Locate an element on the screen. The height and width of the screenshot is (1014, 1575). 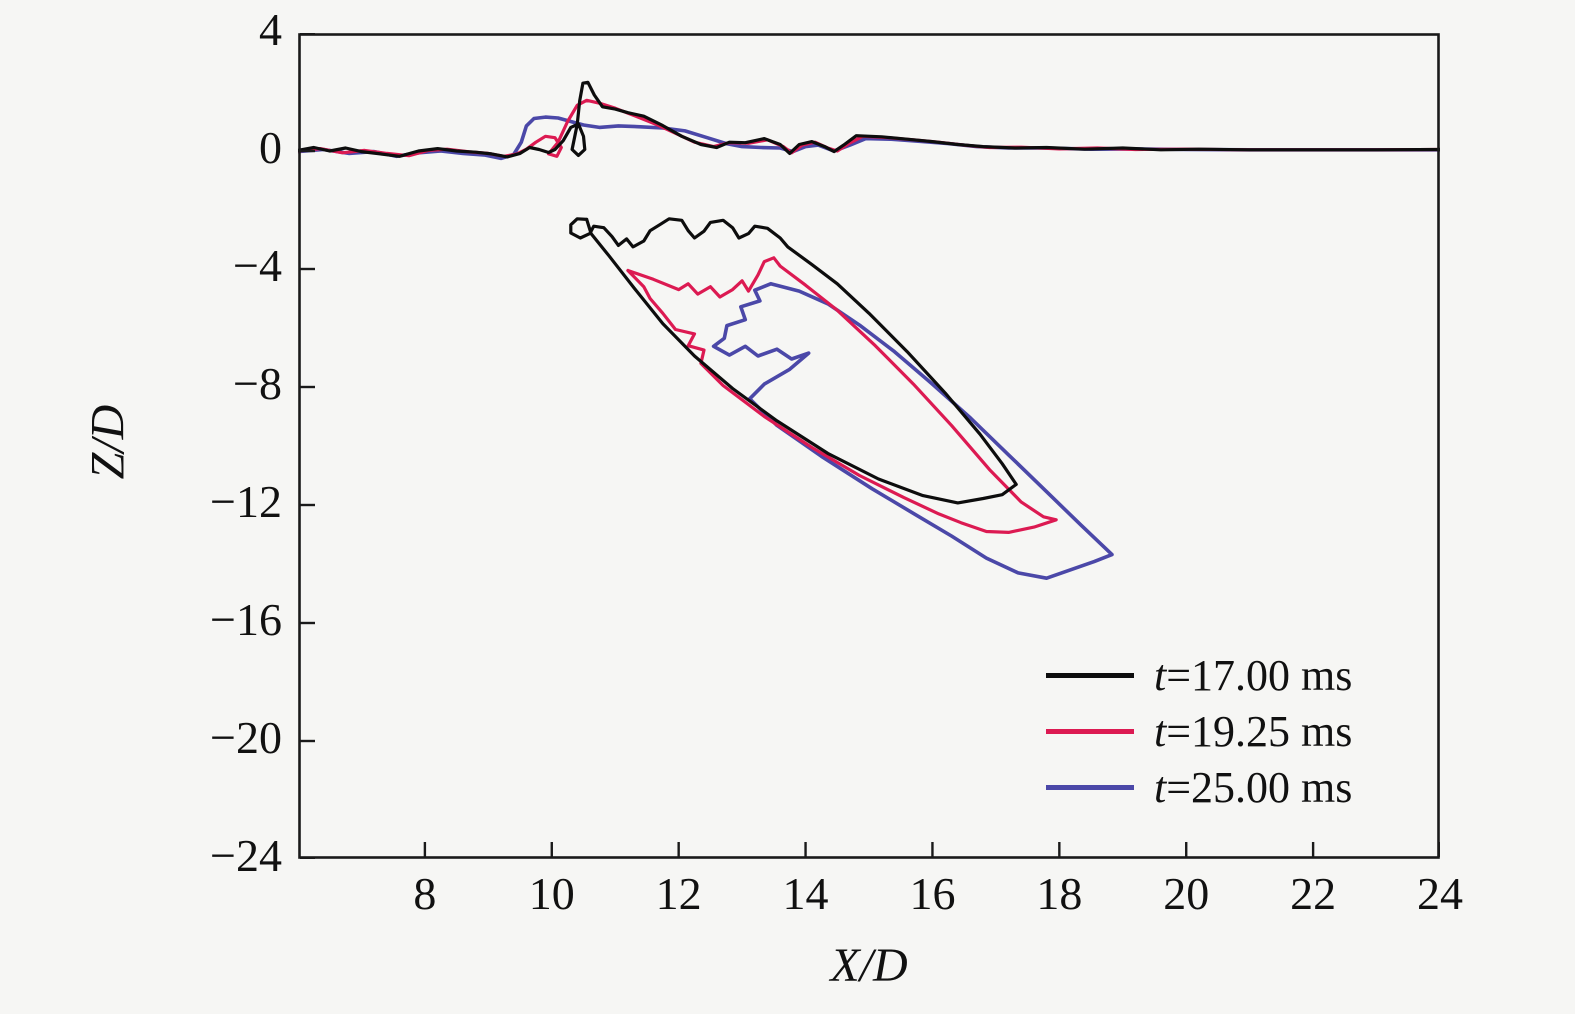
legend-label: t=19.25 ms is located at coordinates (1253, 731).